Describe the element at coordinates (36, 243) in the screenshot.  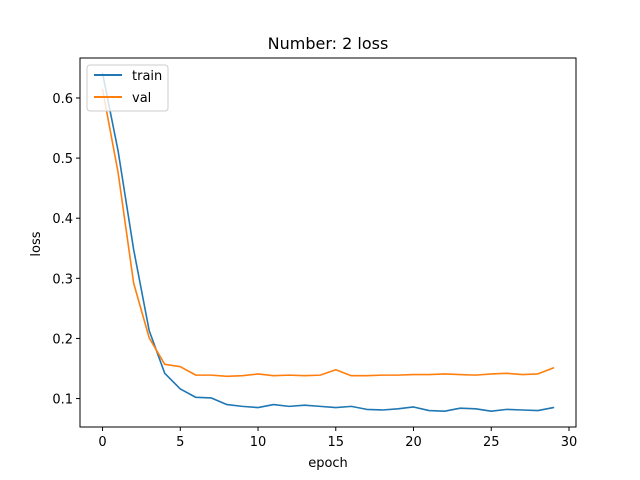
I see `y-axis-label: loss` at that location.